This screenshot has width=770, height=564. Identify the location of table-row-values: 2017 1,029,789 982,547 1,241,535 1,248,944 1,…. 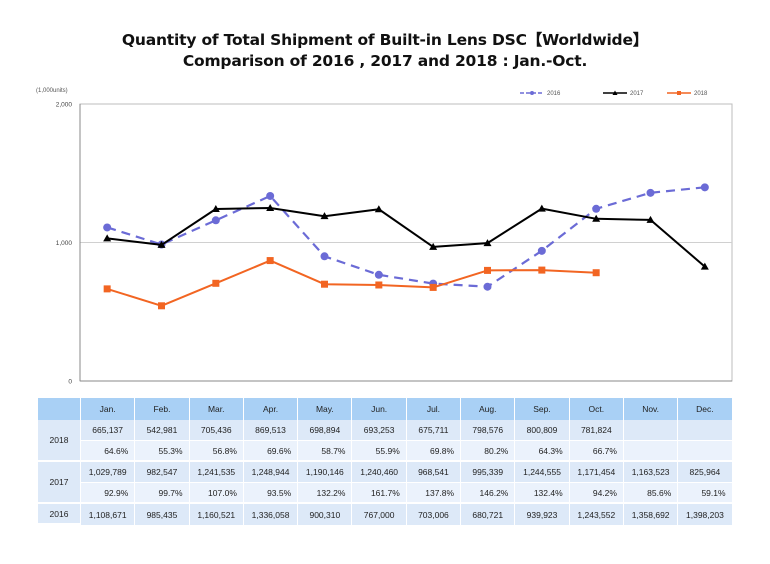
(385, 483).